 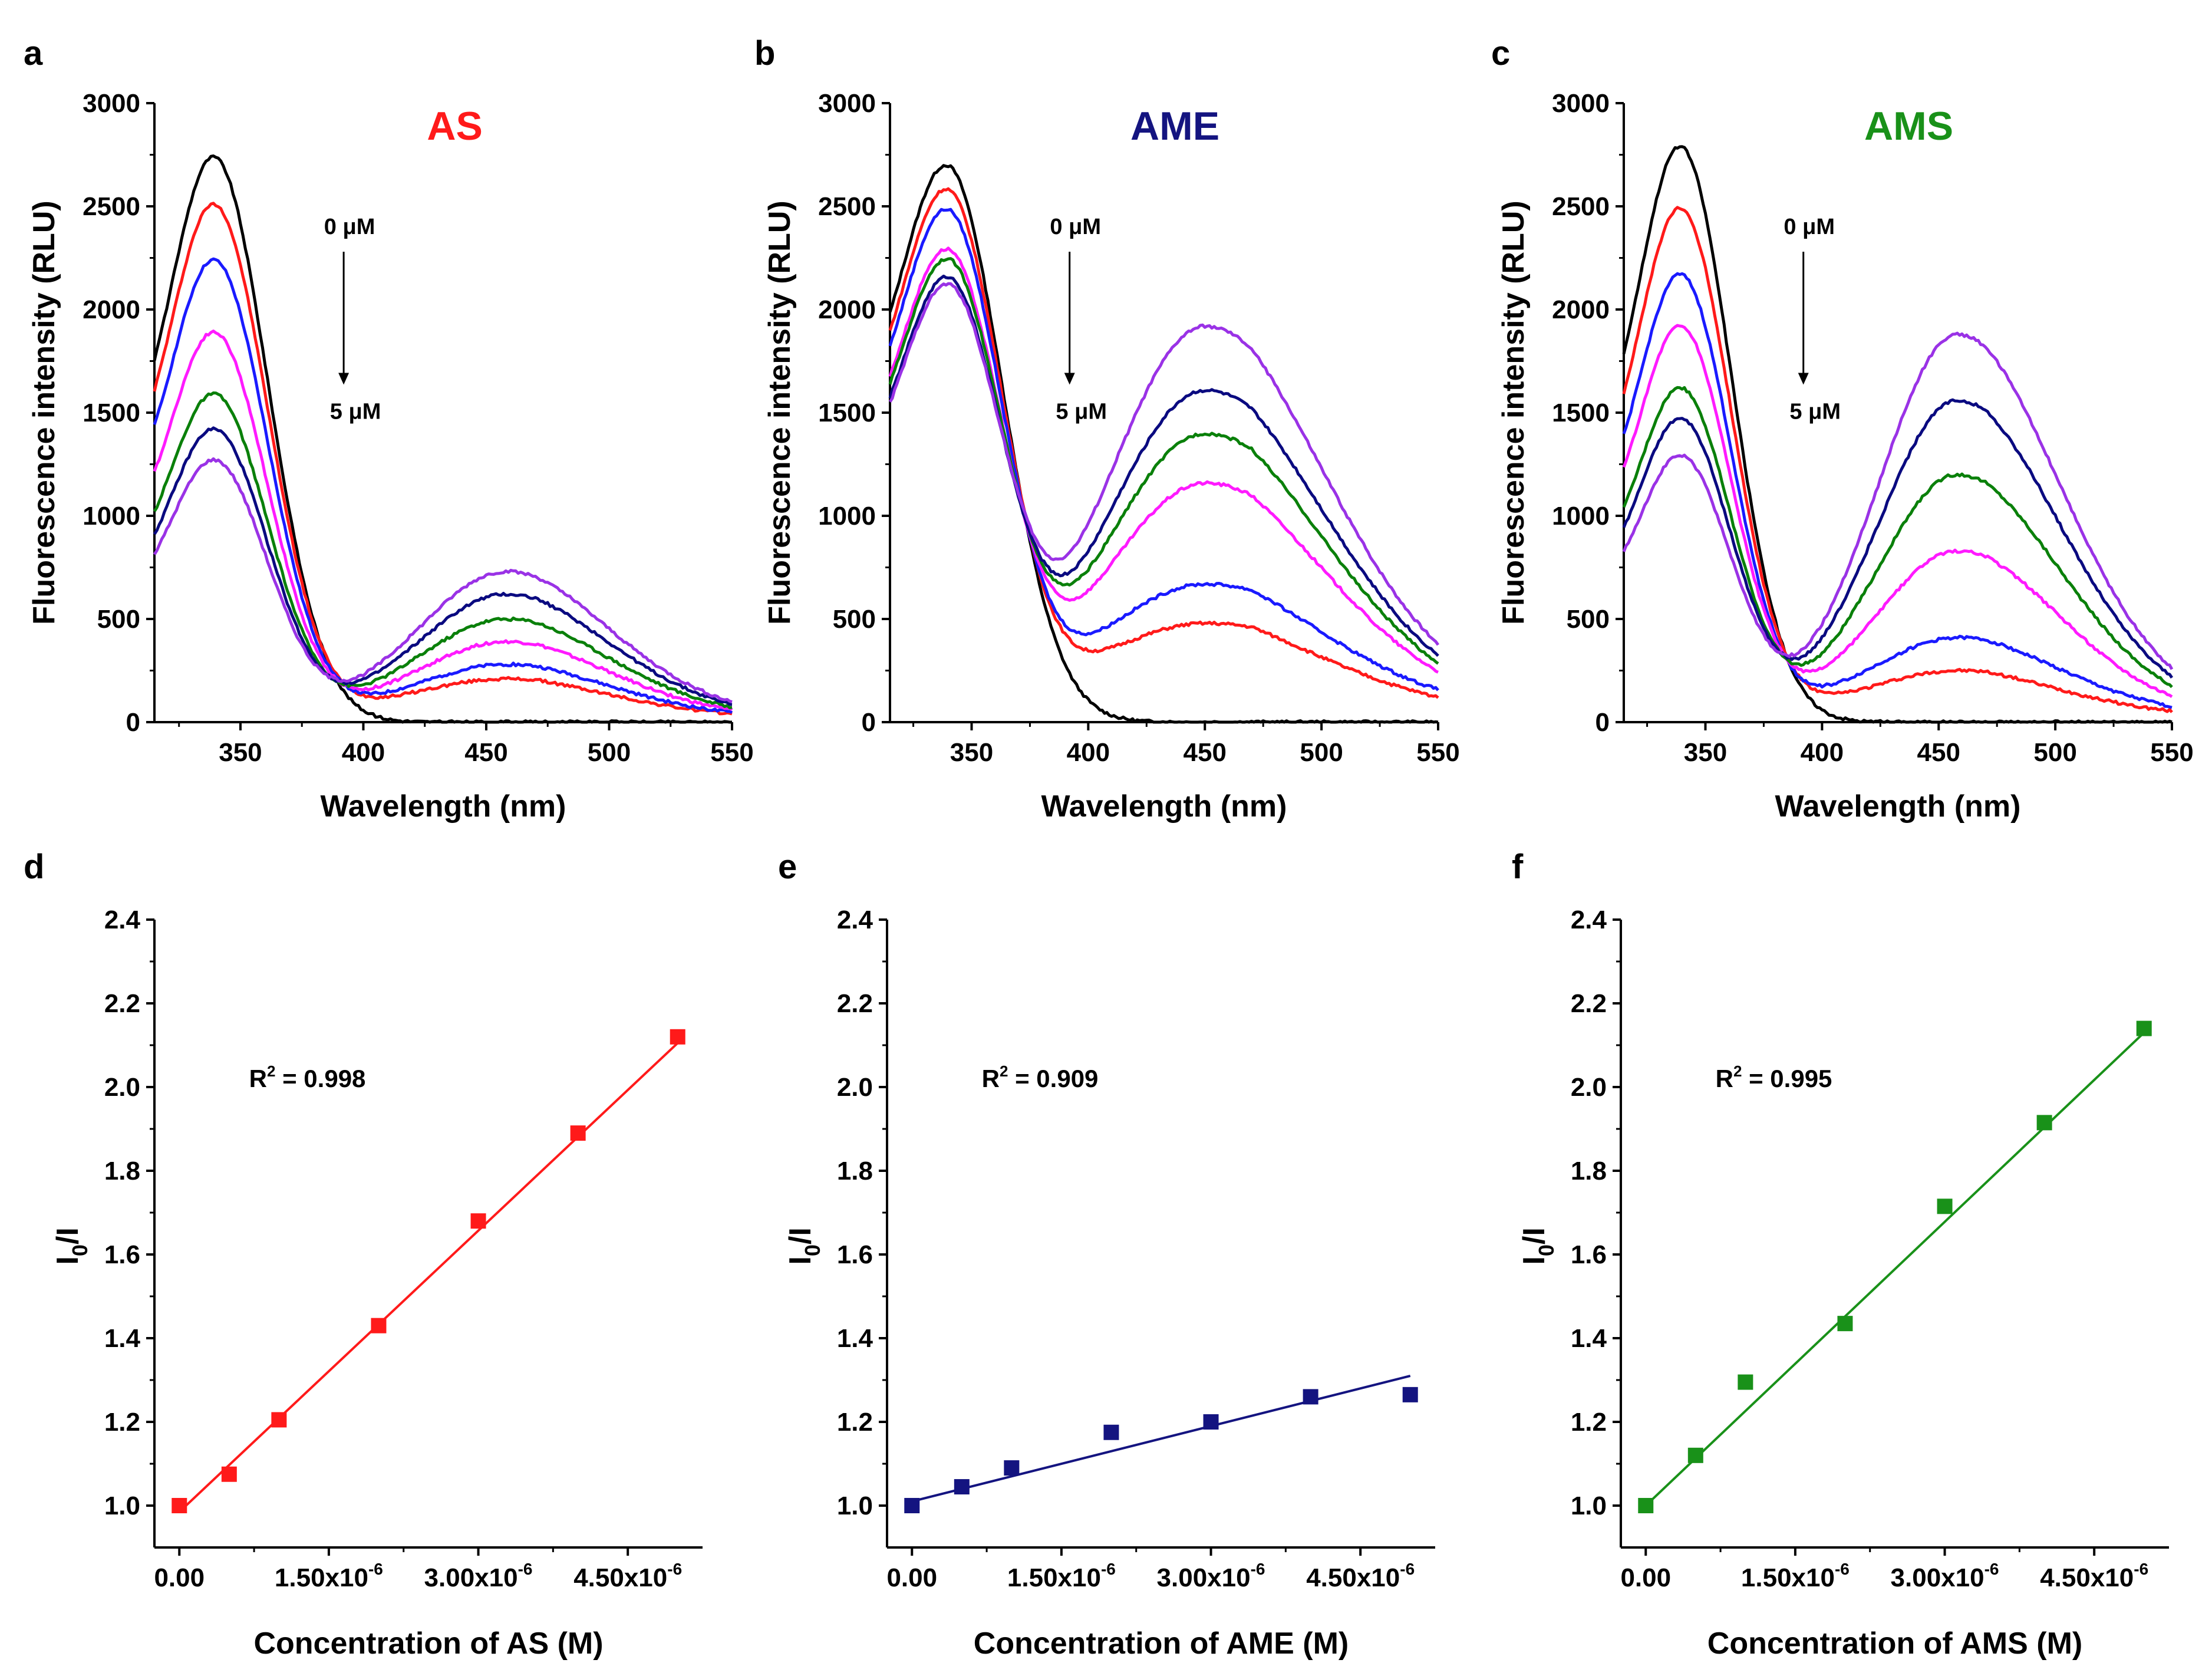 What do you see at coordinates (1534, 1235) in the screenshot?
I see `y-label-tail: /I` at bounding box center [1534, 1235].